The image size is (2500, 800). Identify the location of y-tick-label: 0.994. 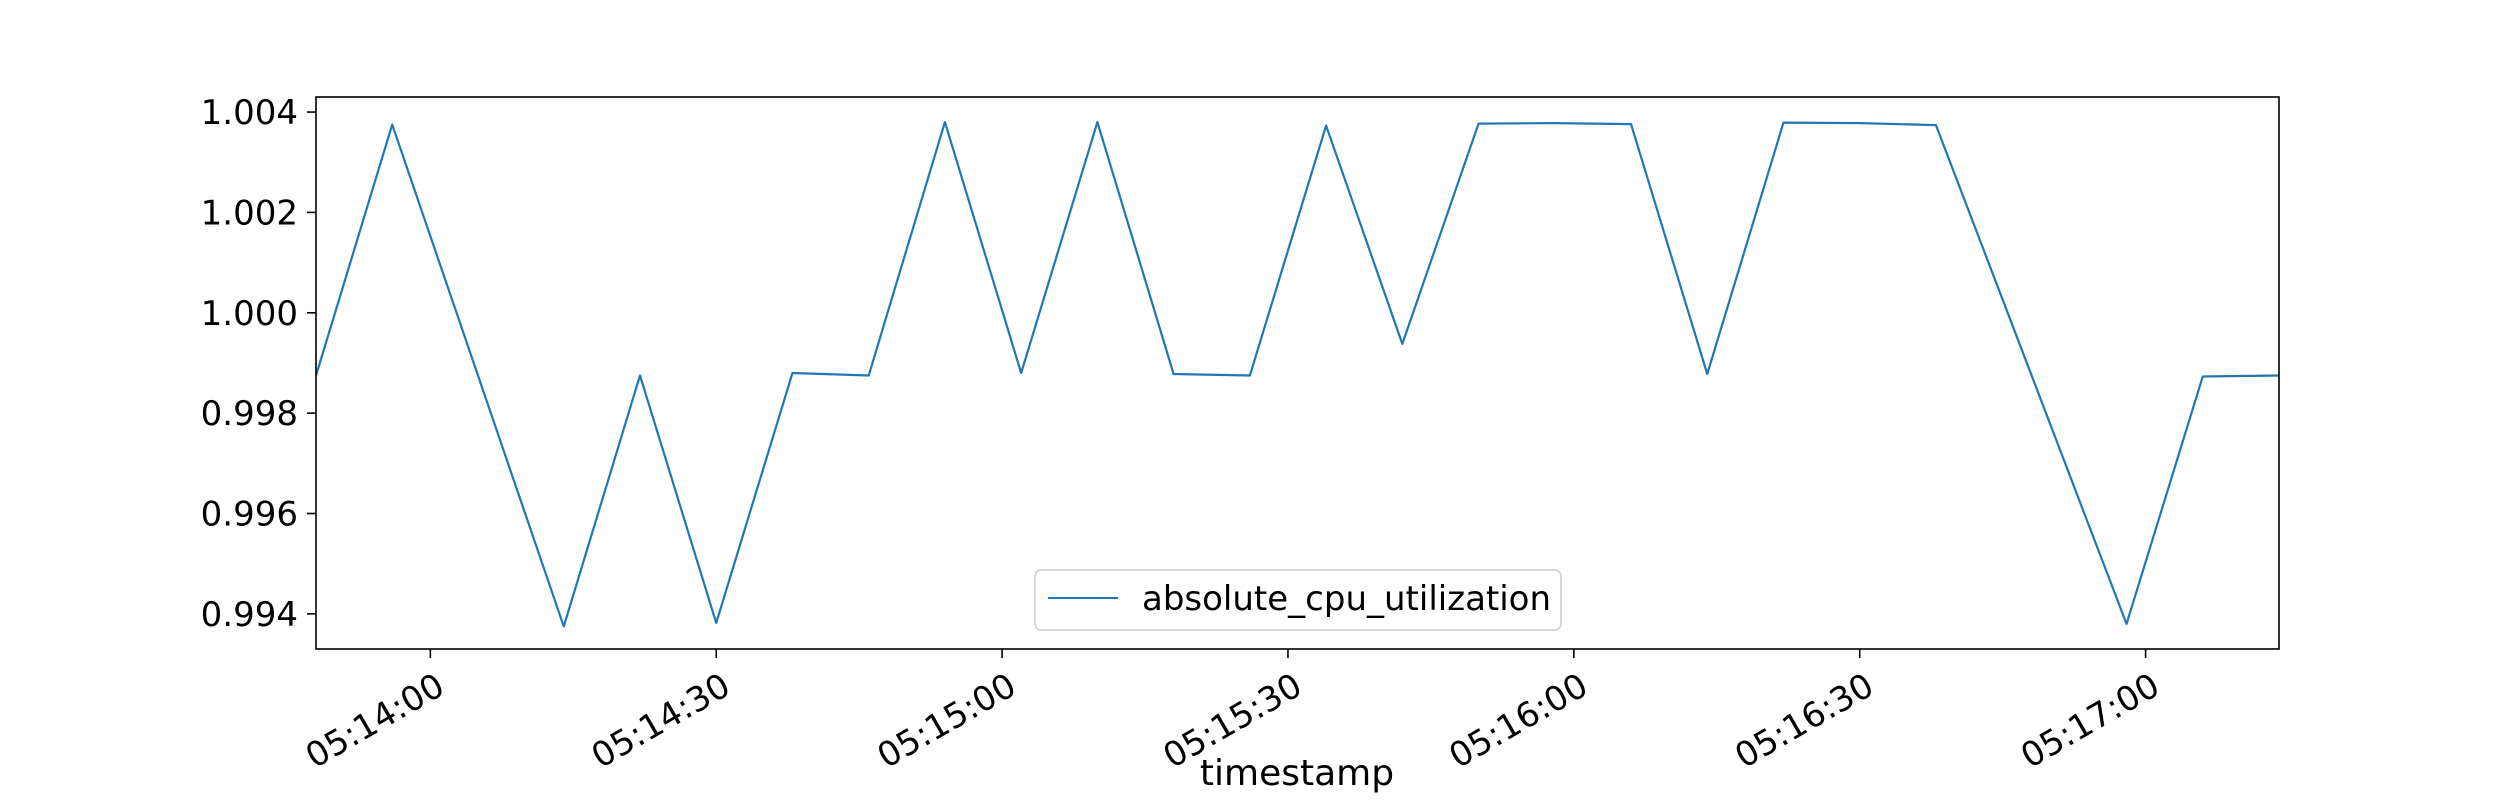
(249, 615).